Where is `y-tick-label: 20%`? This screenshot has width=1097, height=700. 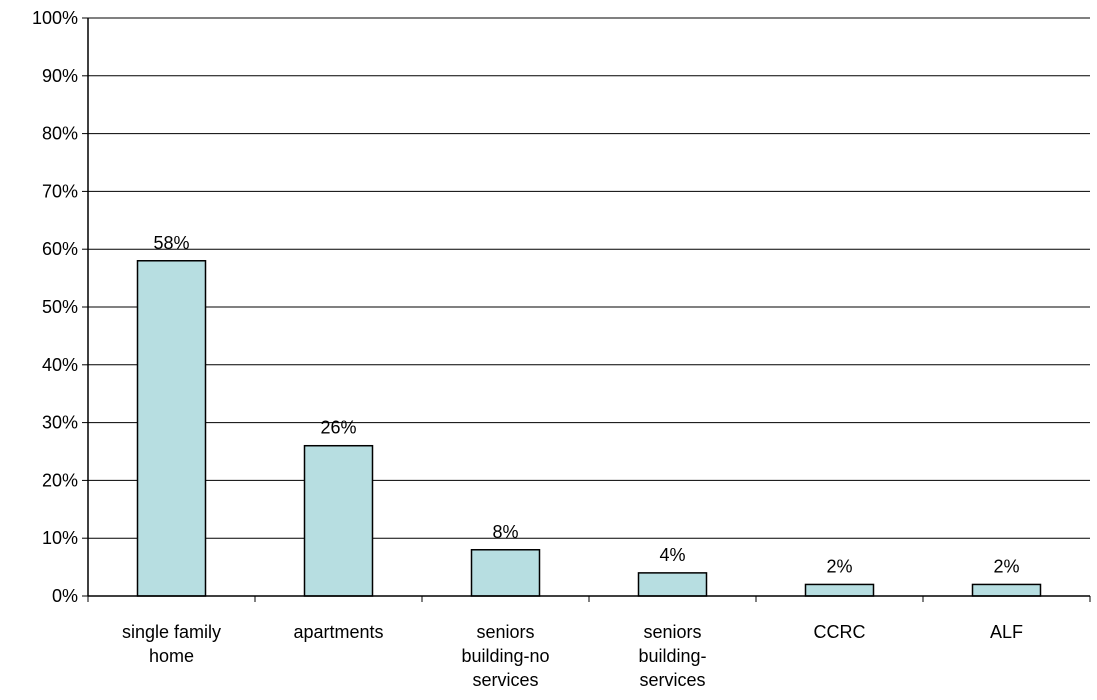 y-tick-label: 20% is located at coordinates (60, 480).